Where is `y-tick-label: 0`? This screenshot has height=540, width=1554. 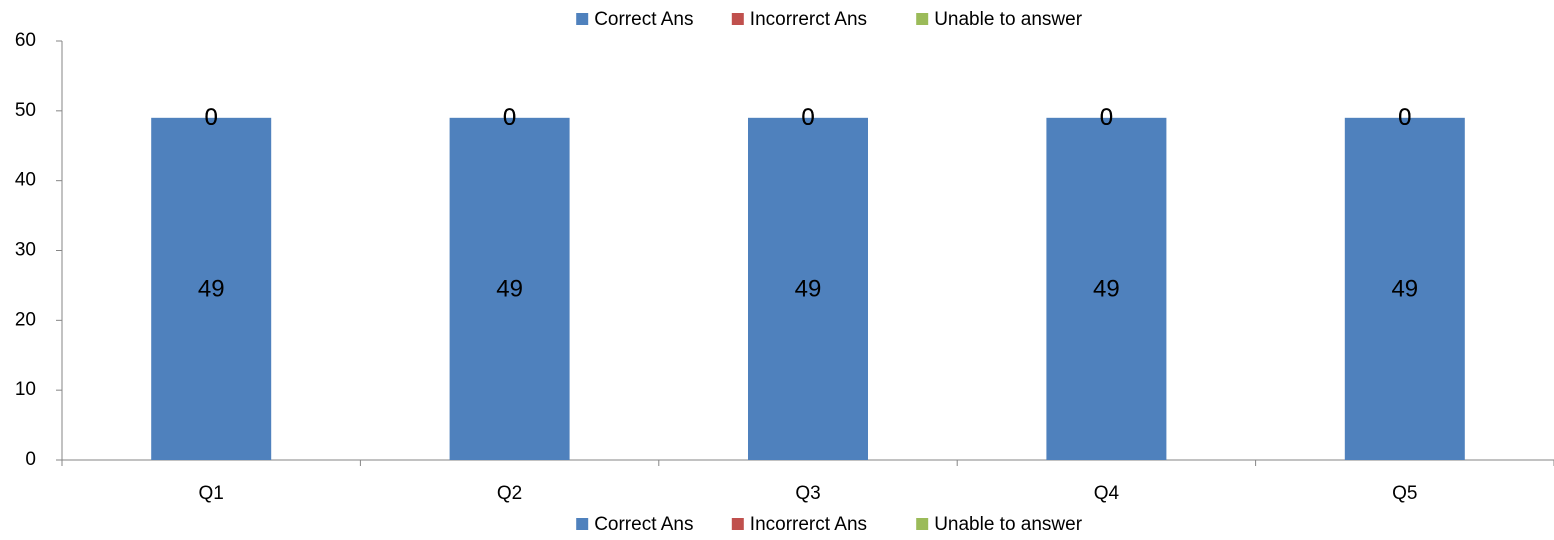
y-tick-label: 0 is located at coordinates (30, 459).